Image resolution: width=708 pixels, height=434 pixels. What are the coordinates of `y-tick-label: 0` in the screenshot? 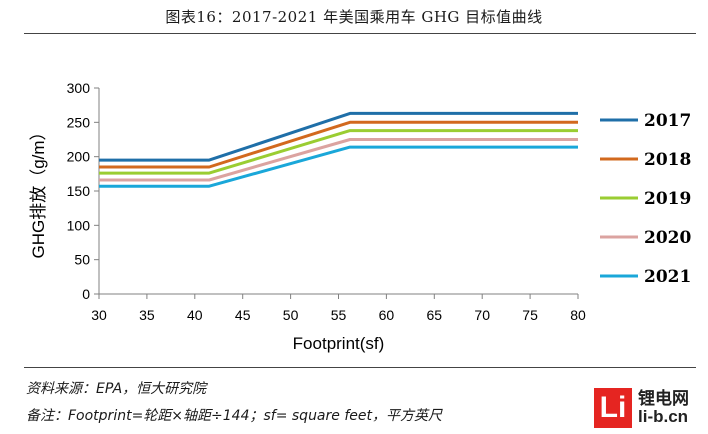 It's located at (86, 294).